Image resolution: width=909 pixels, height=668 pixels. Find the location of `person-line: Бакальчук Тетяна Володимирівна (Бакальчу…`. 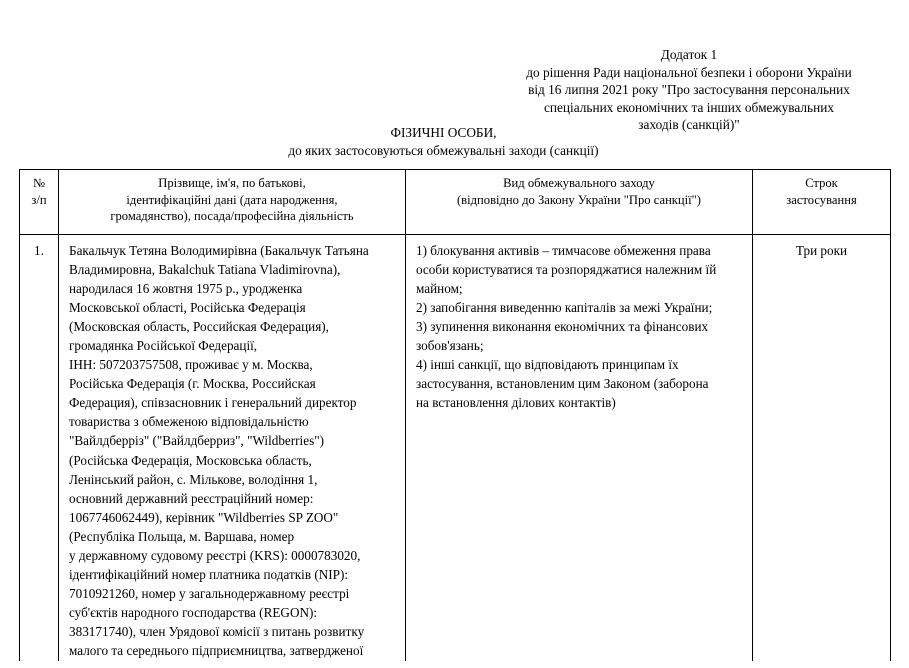

person-line: Бакальчук Тетяна Володимирівна (Бакальчу… is located at coordinates (219, 250).